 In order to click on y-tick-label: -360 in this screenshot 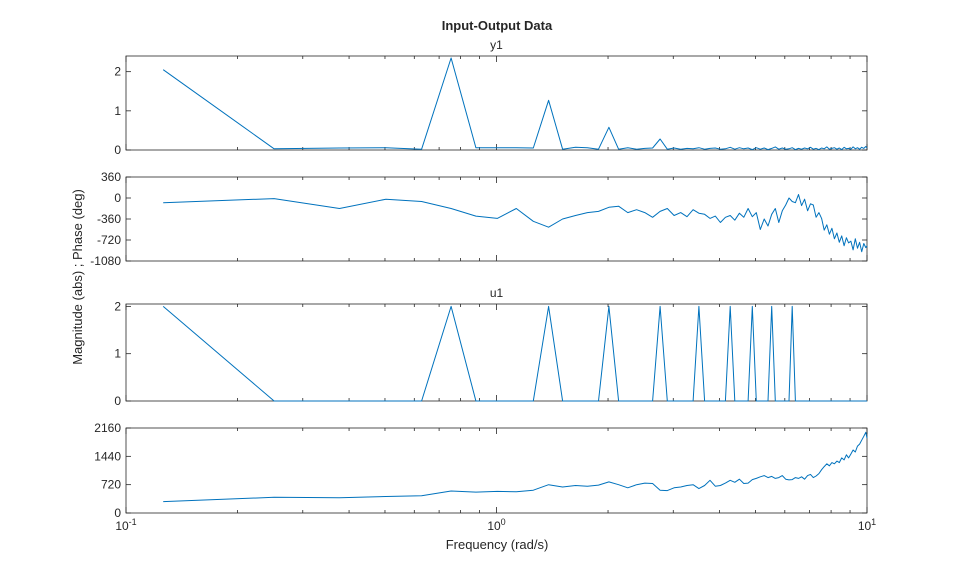, I will do `click(109, 219)`.